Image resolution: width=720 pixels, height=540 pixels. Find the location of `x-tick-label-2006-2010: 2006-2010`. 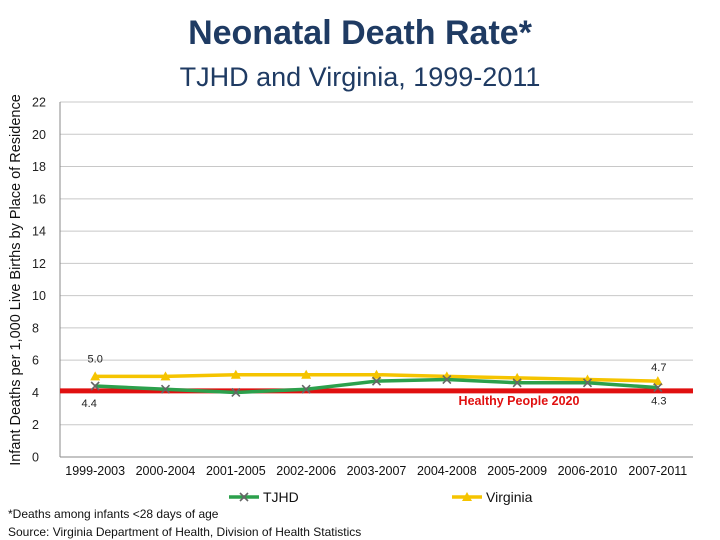

x-tick-label-2006-2010: 2006-2010 is located at coordinates (588, 471).